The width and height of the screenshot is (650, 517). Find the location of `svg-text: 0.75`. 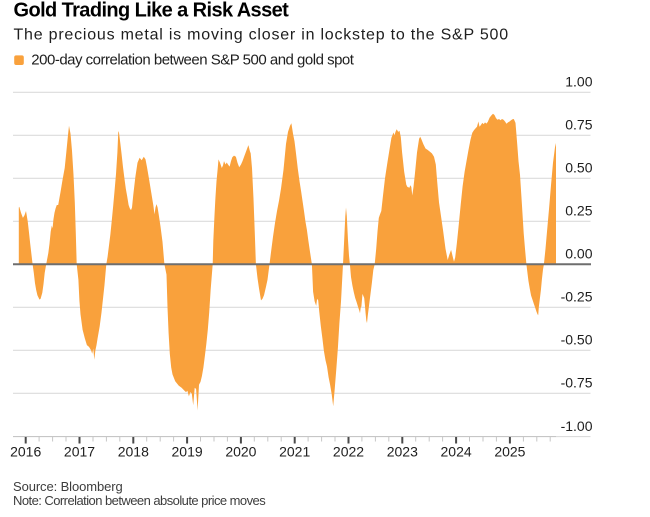

svg-text: 0.75 is located at coordinates (578, 125).